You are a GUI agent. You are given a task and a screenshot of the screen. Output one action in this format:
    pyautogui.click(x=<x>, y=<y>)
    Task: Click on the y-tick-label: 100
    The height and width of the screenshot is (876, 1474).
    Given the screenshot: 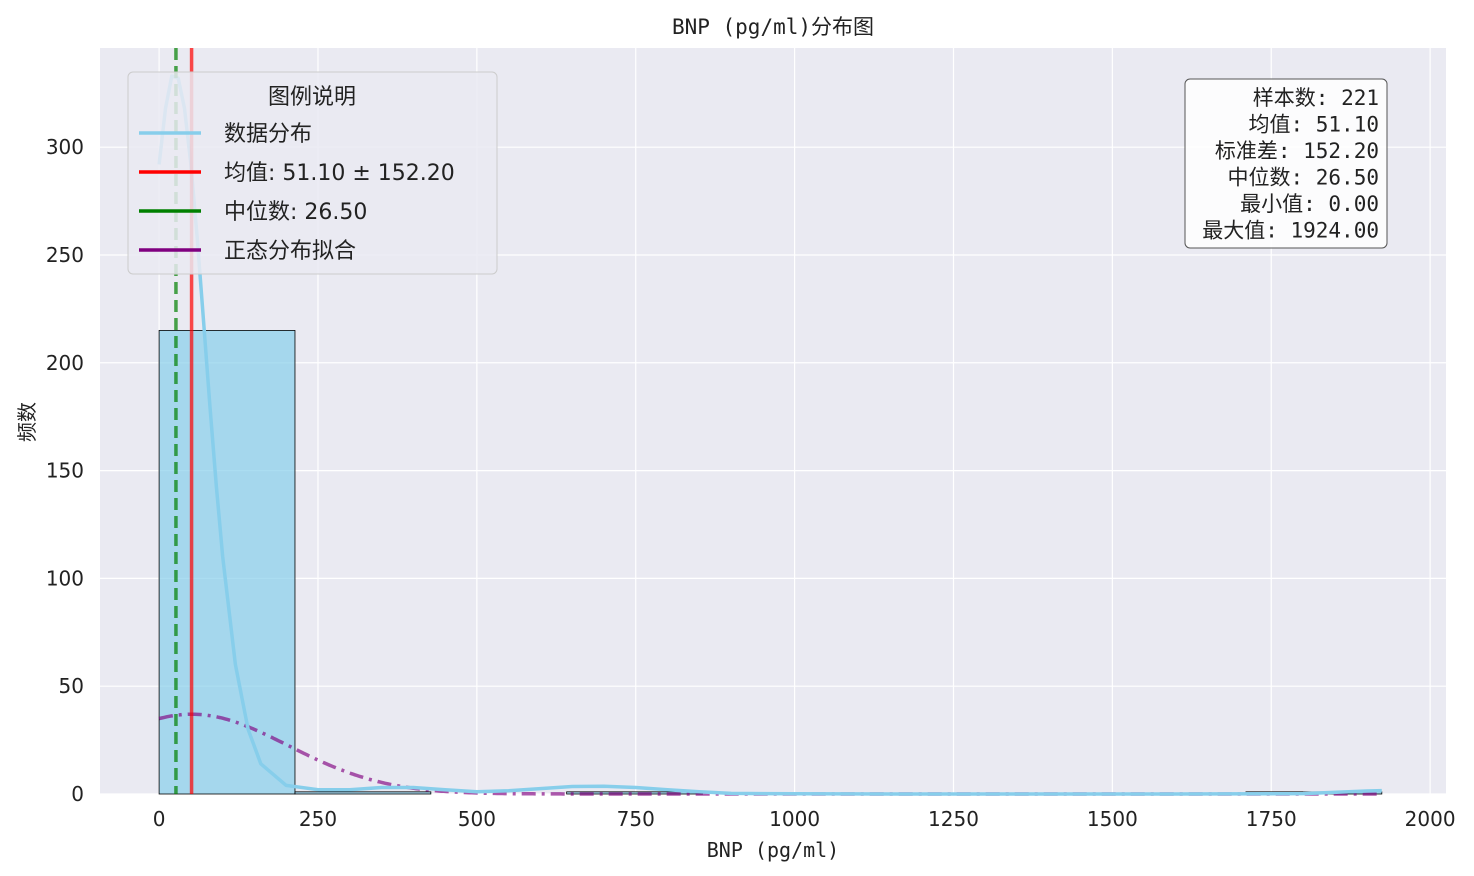 What is the action you would take?
    pyautogui.click(x=65, y=578)
    